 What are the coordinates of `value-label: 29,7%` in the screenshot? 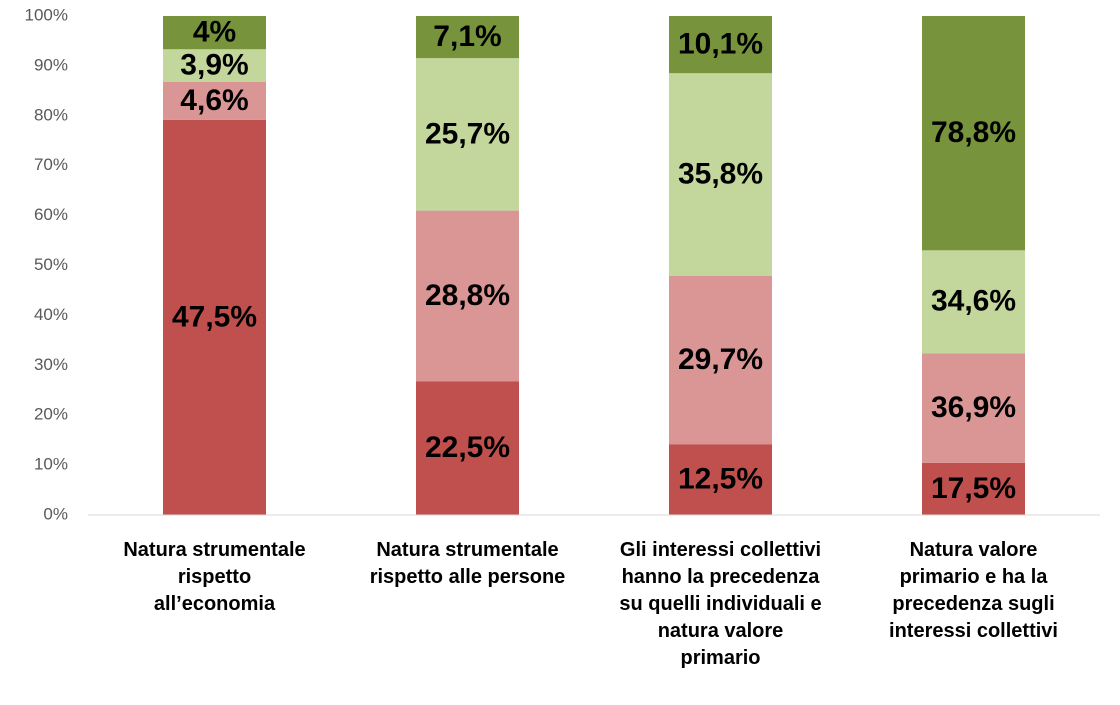 It's located at (720, 359).